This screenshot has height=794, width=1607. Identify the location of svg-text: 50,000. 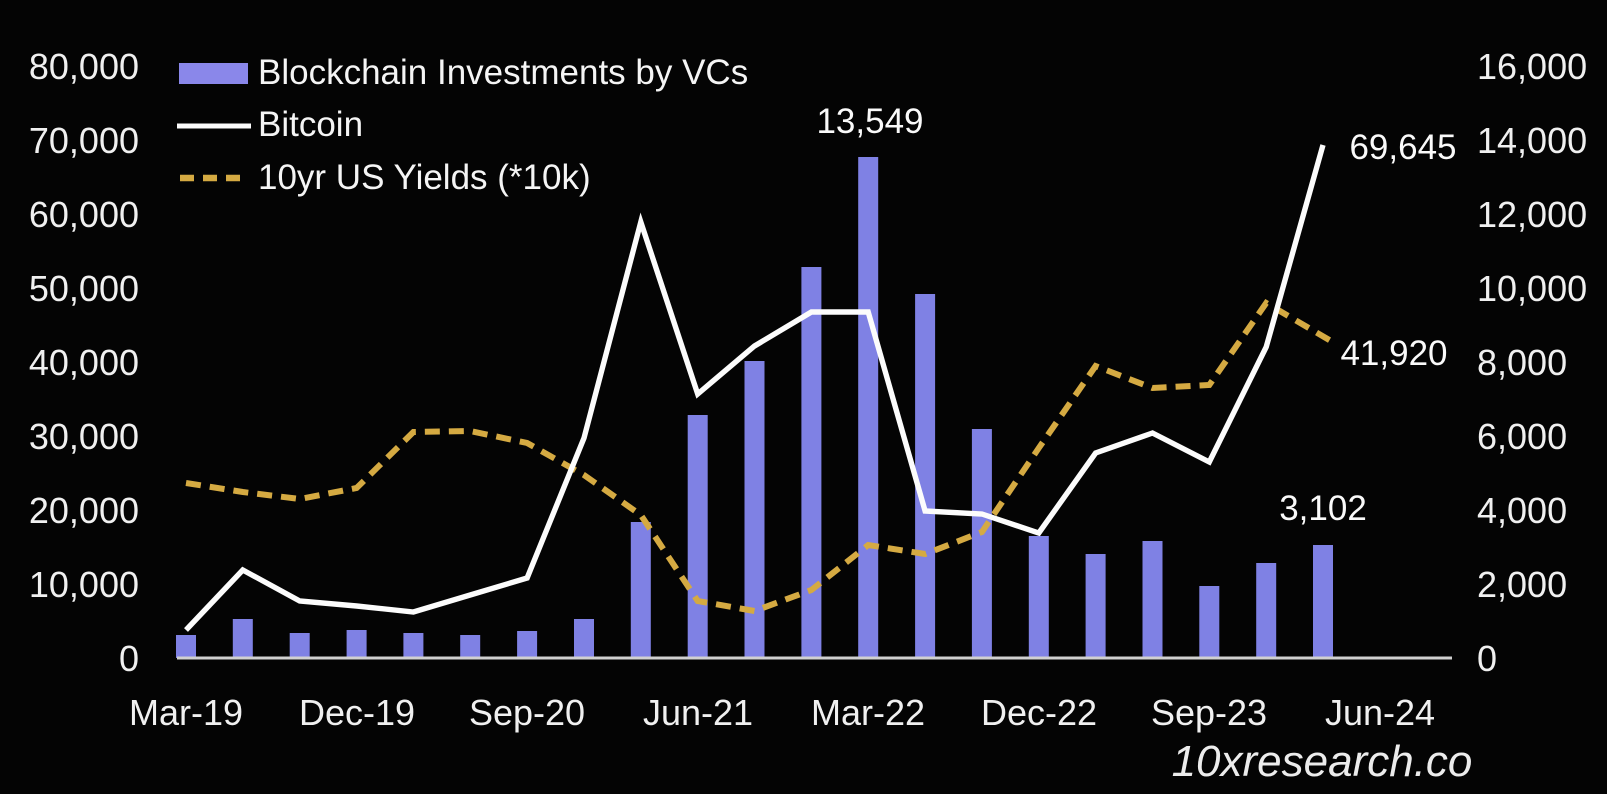
(84, 288).